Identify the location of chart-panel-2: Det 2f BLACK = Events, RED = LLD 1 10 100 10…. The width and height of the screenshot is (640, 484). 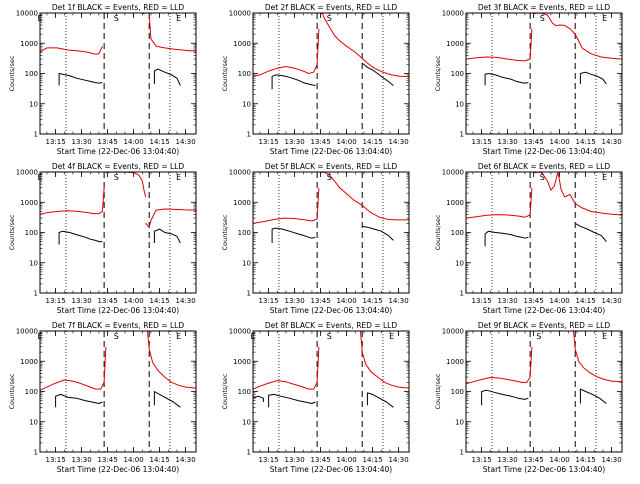
(315, 79).